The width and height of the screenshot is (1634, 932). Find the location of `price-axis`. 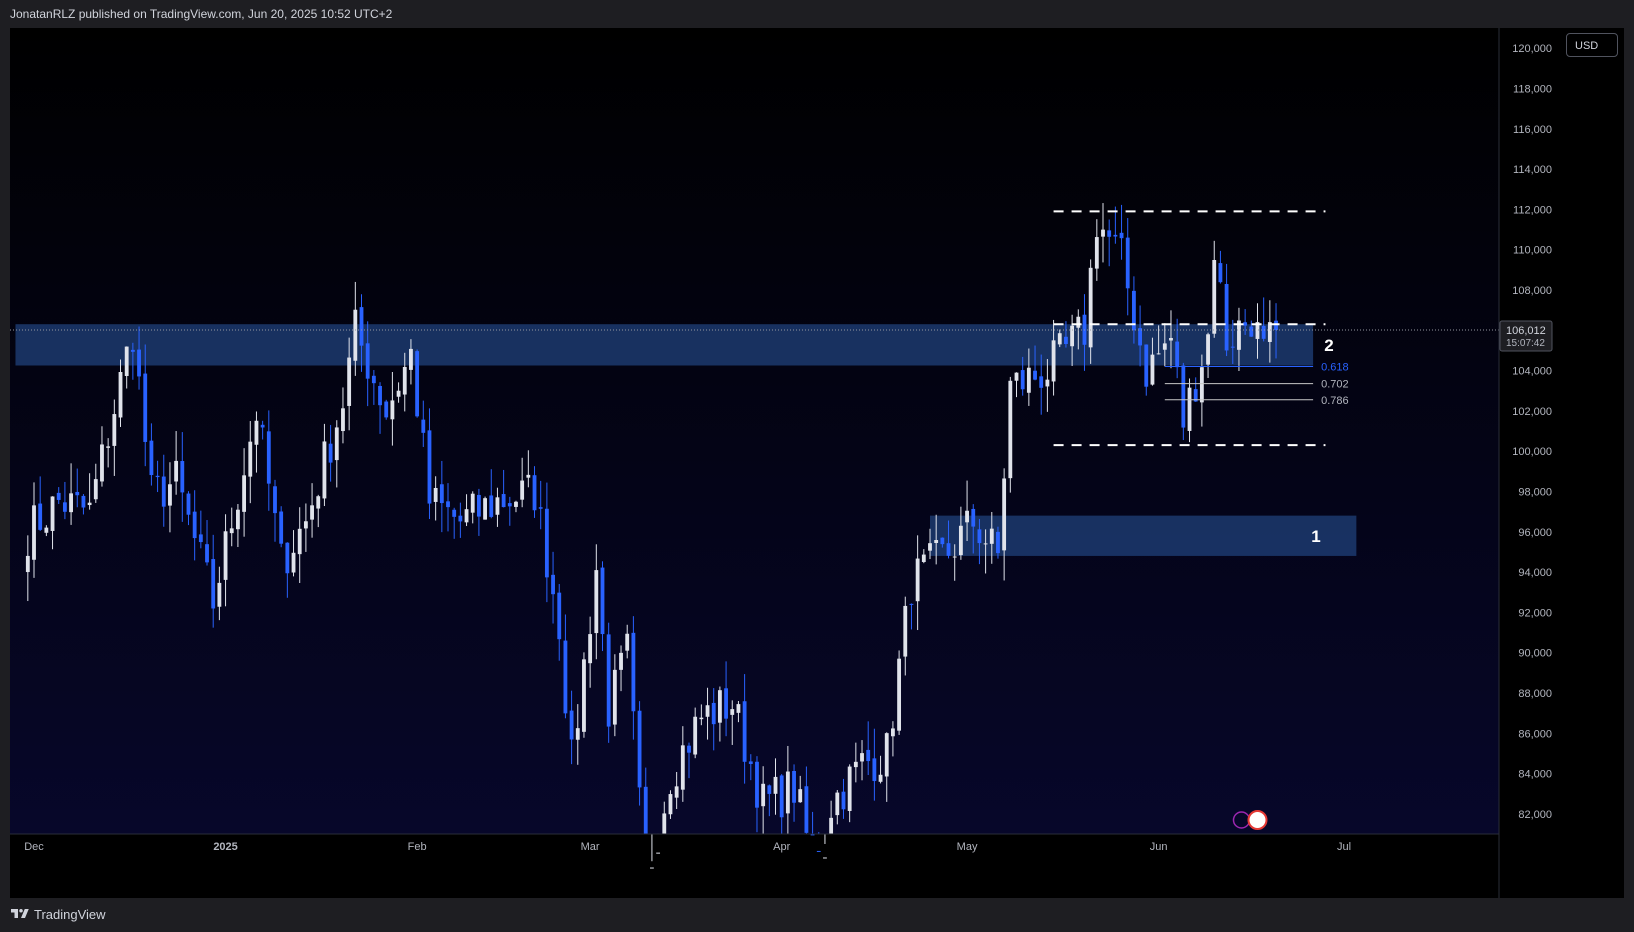

price-axis is located at coordinates (1562, 463).